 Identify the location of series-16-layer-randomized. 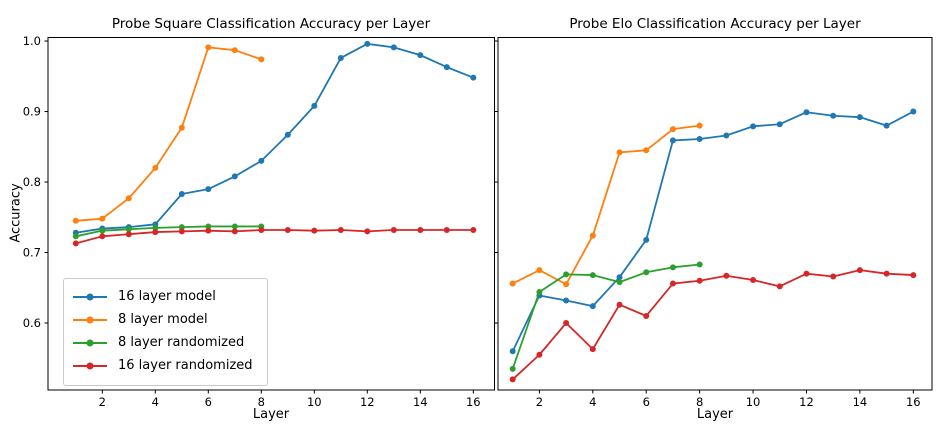
(274, 236).